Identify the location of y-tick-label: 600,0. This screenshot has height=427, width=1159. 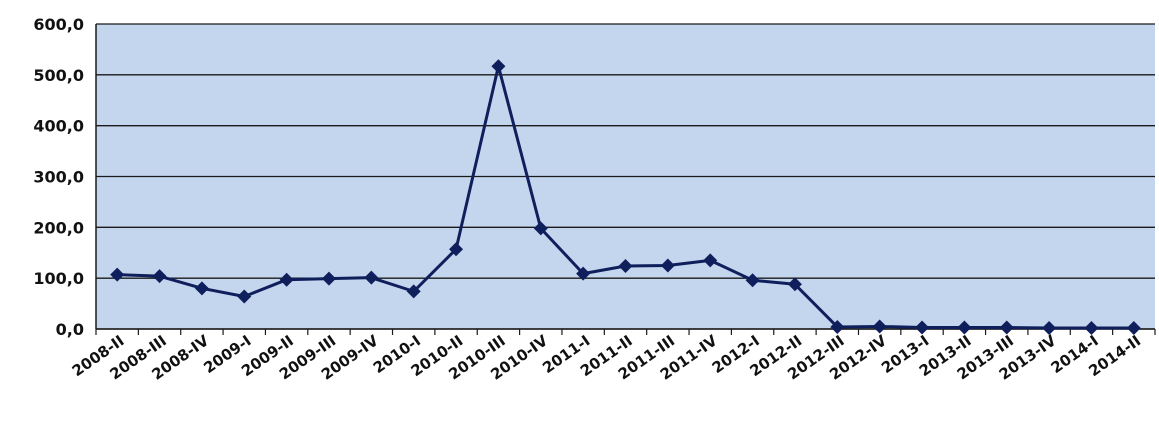
(58, 24).